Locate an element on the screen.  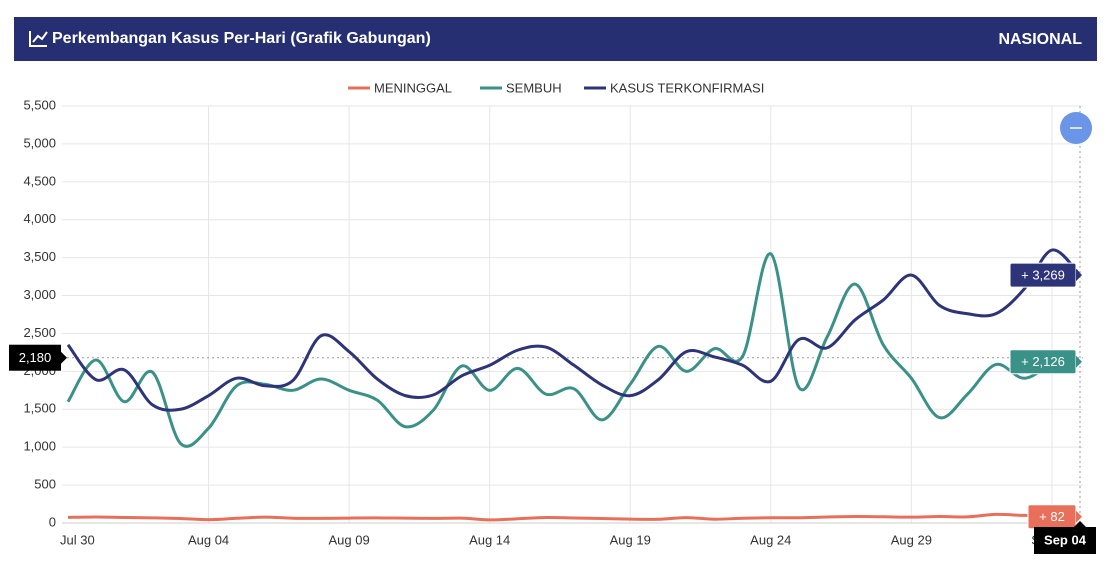
x-tick-label: Aug 04 is located at coordinates (208, 539).